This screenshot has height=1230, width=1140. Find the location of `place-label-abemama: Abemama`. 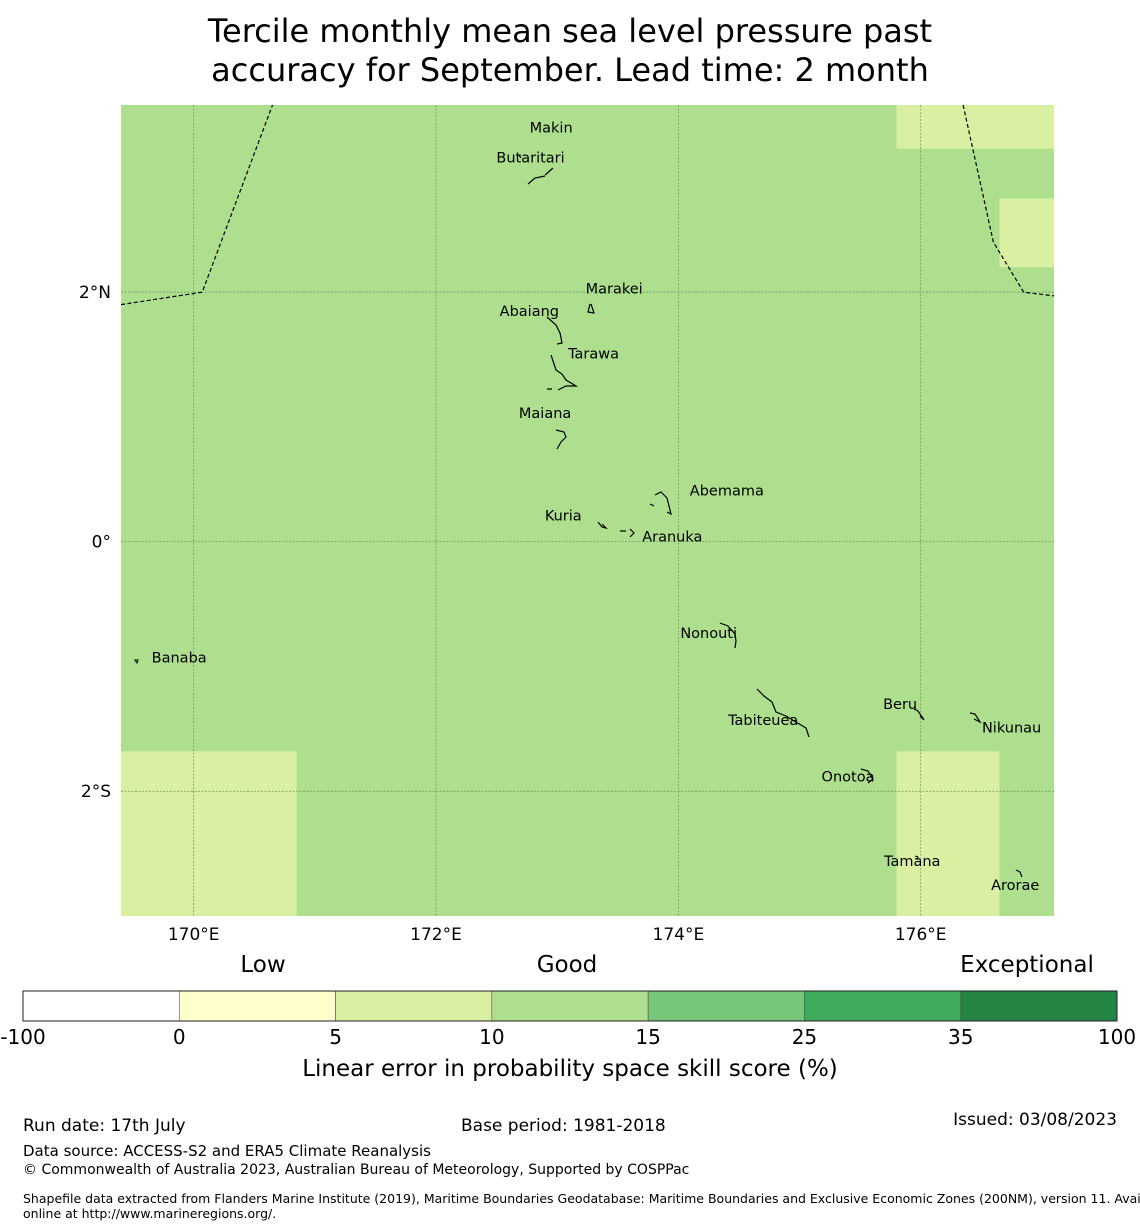

place-label-abemama: Abemama is located at coordinates (727, 492).